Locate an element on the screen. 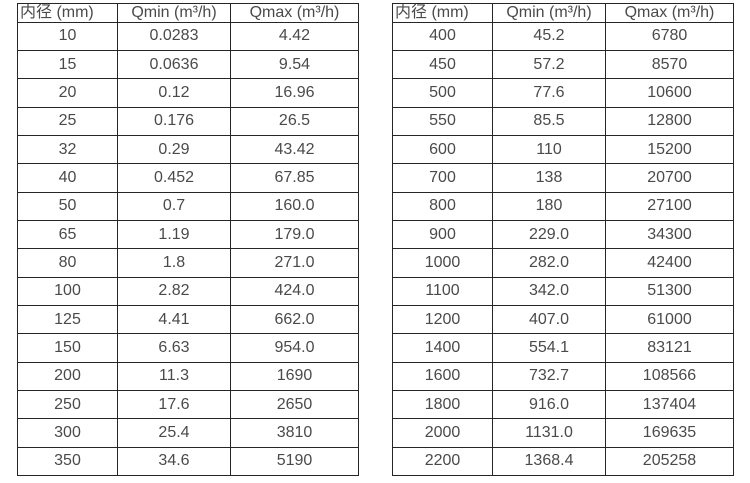 This screenshot has height=483, width=750. table-cell: 1100 is located at coordinates (442, 291).